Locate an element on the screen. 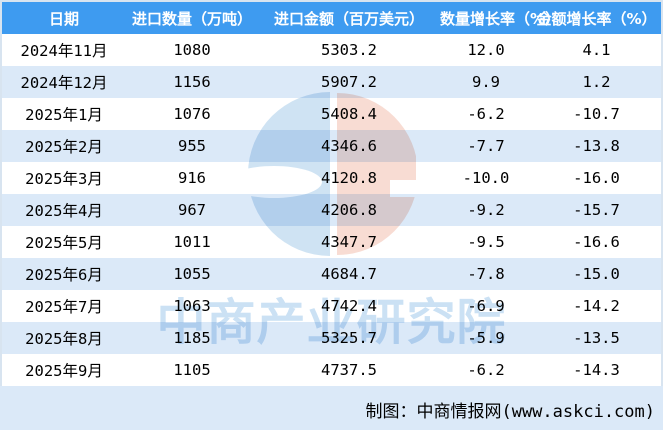  date-cell: 2025年8月 is located at coordinates (64, 339).